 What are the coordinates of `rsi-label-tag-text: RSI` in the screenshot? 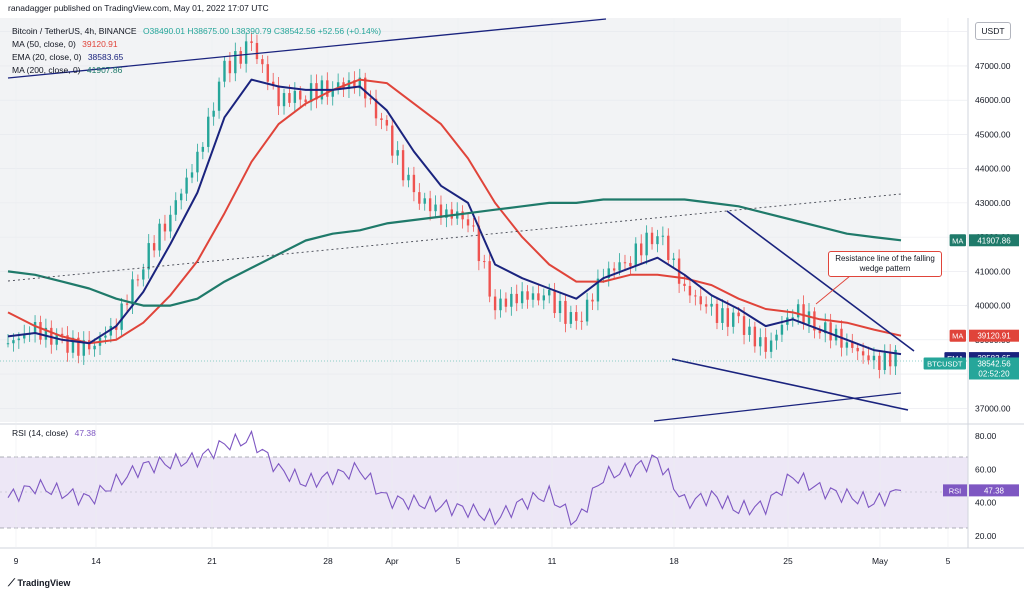 It's located at (955, 490).